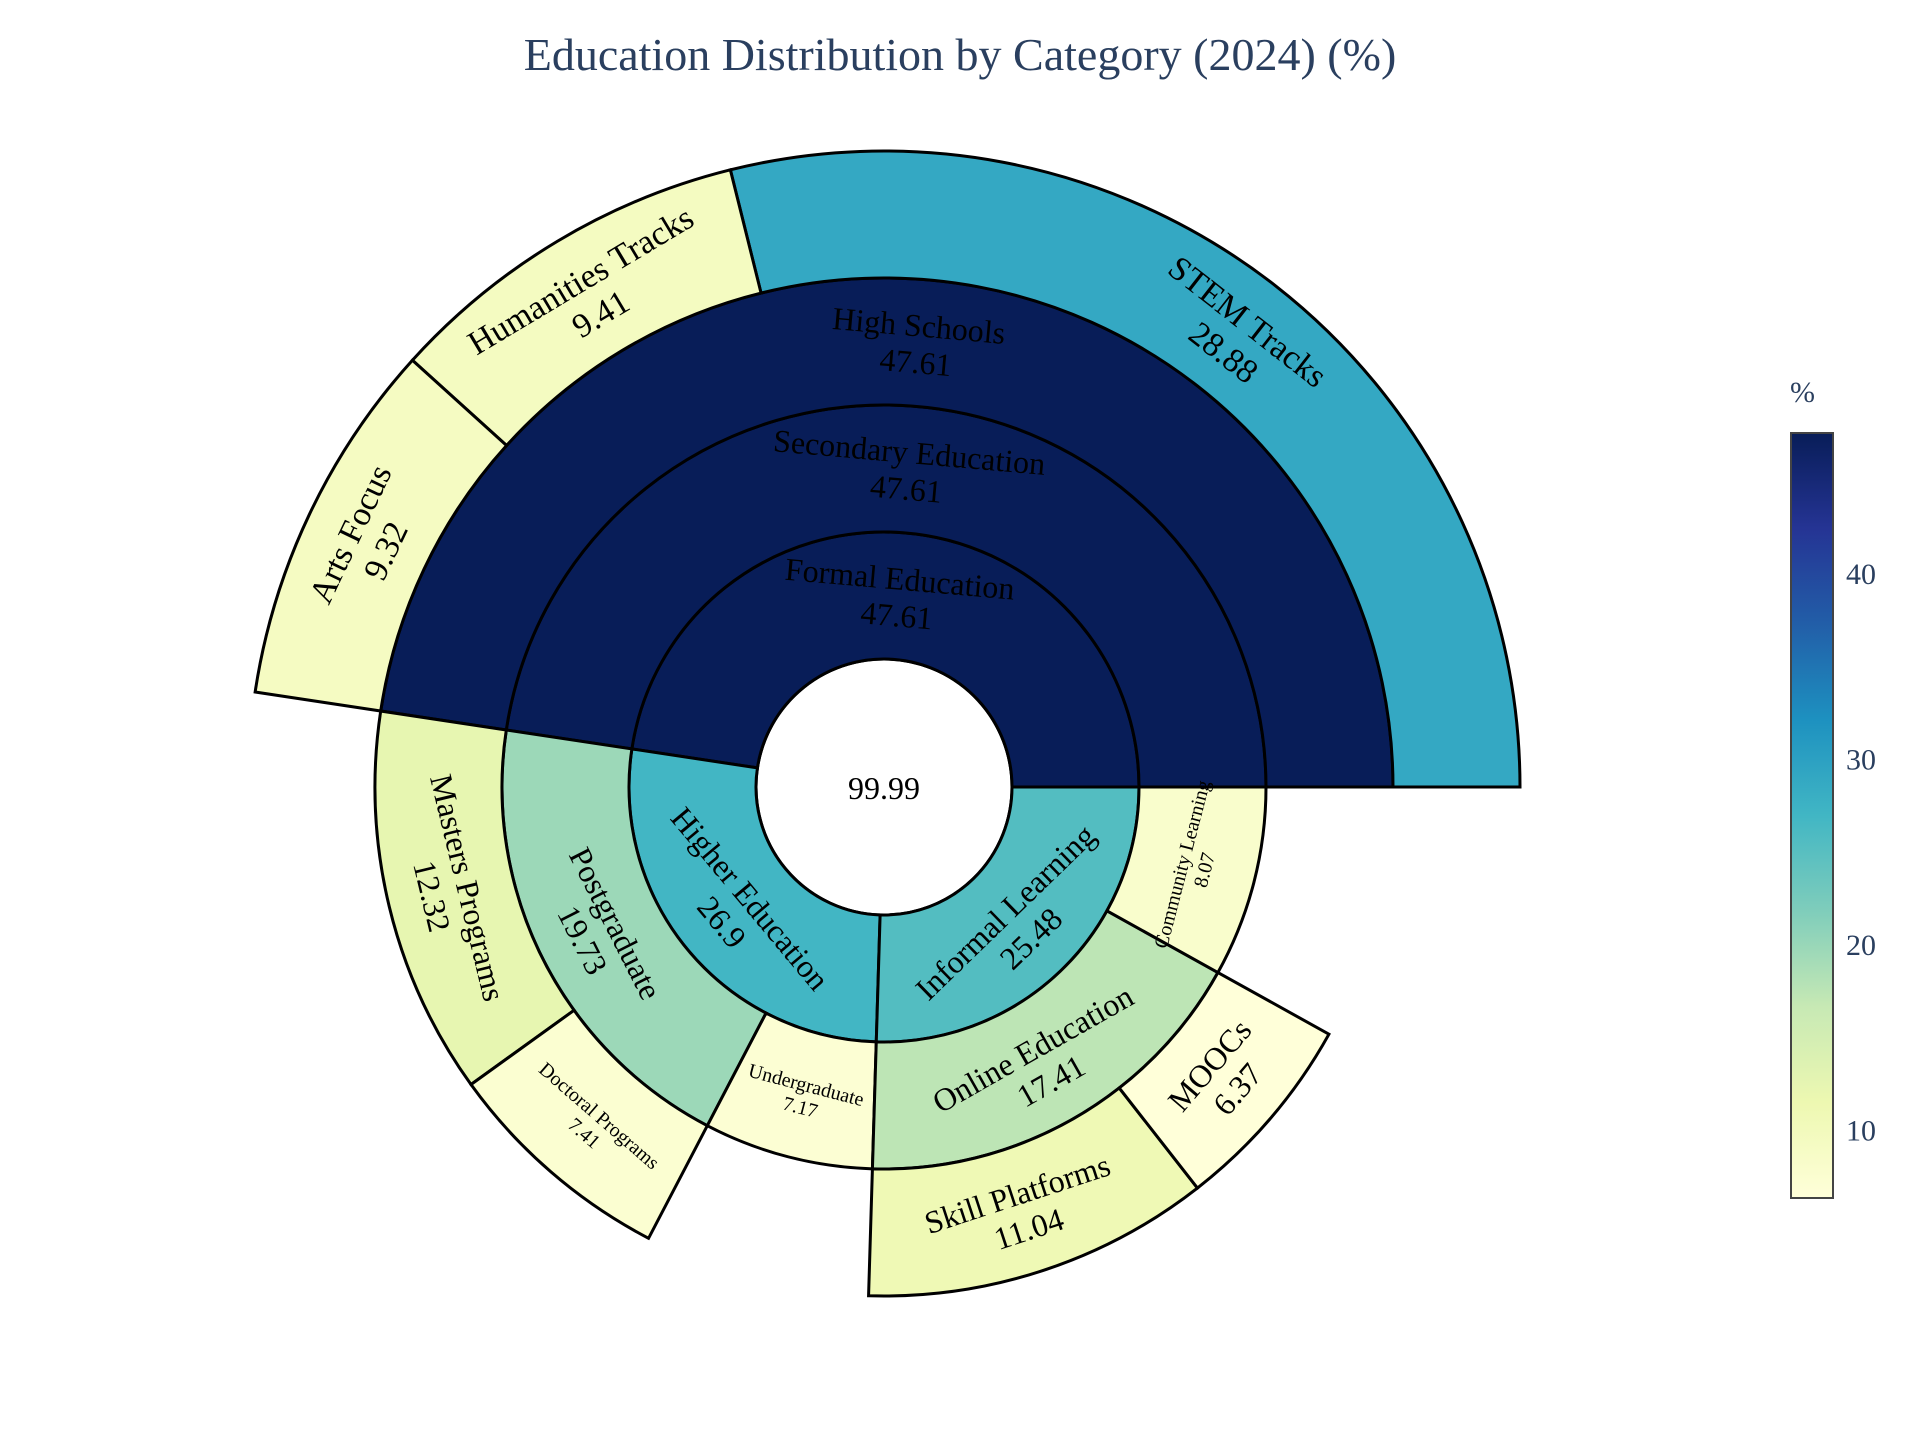 The image size is (1920, 1440). I want to click on colorbar-title: %, so click(1802, 392).